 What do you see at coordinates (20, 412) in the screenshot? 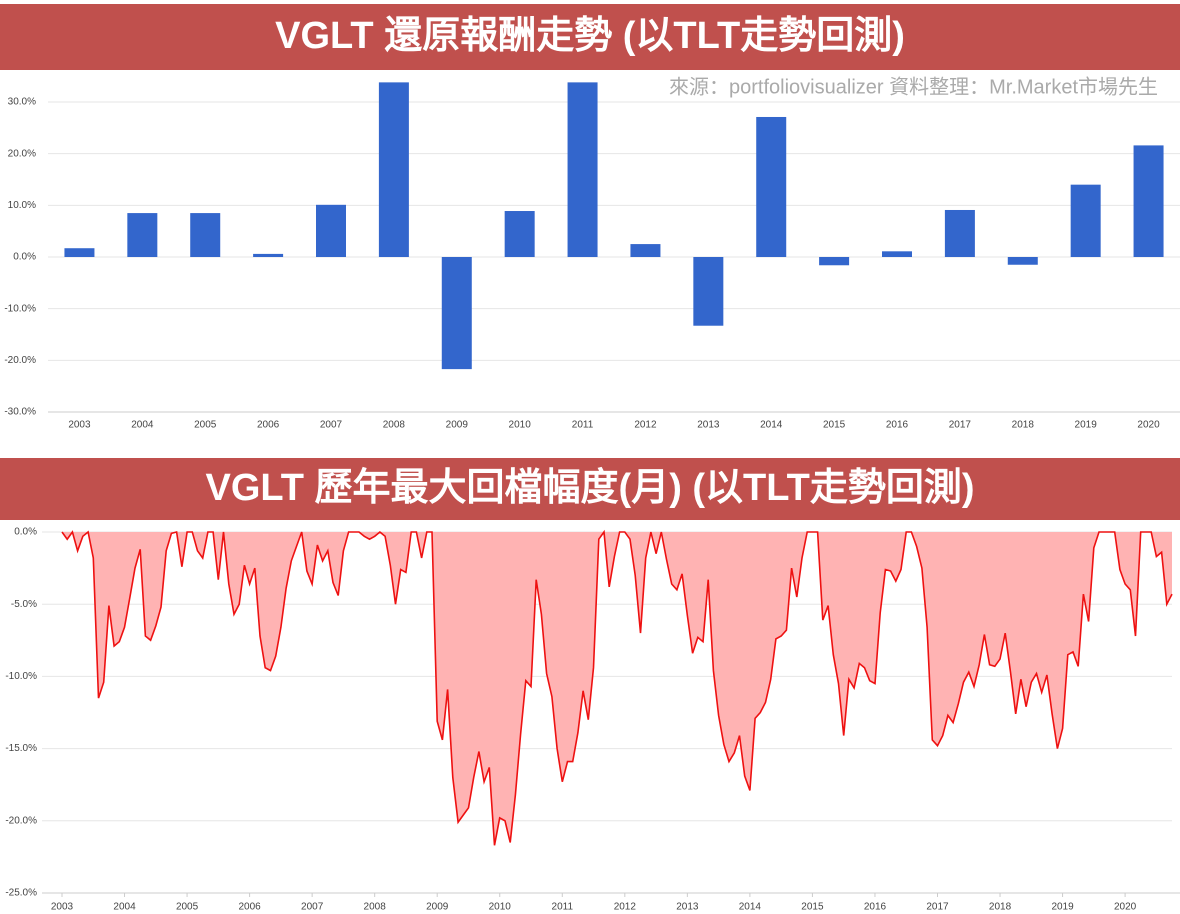
I see `y-tick-label: -30.0%` at bounding box center [20, 412].